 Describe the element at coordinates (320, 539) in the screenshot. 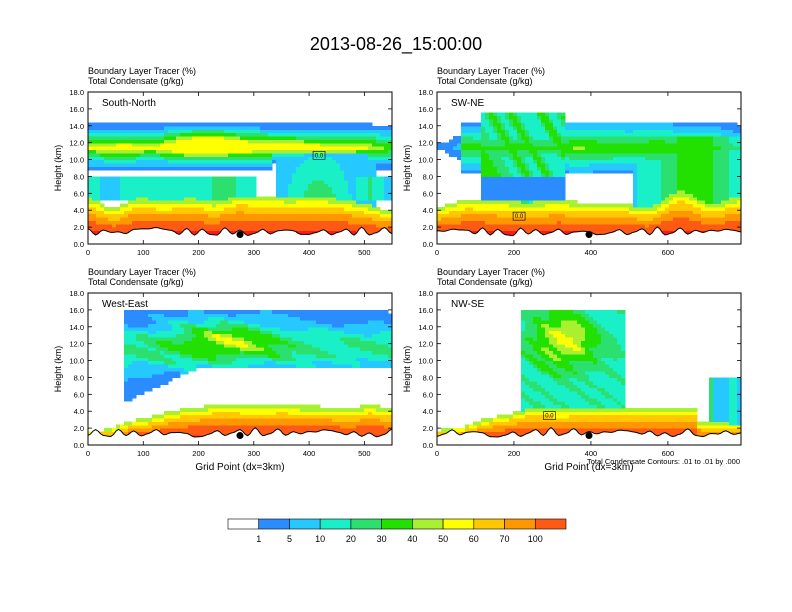

I see `colorbar-label: 10` at that location.